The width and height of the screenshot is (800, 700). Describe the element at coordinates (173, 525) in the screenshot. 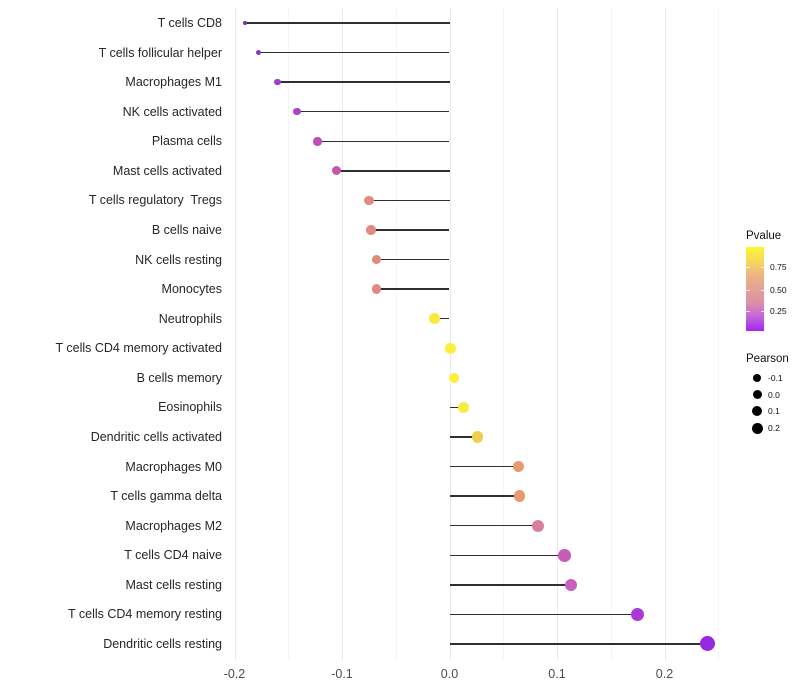

I see `y-axis-label: Macrophages M2` at that location.